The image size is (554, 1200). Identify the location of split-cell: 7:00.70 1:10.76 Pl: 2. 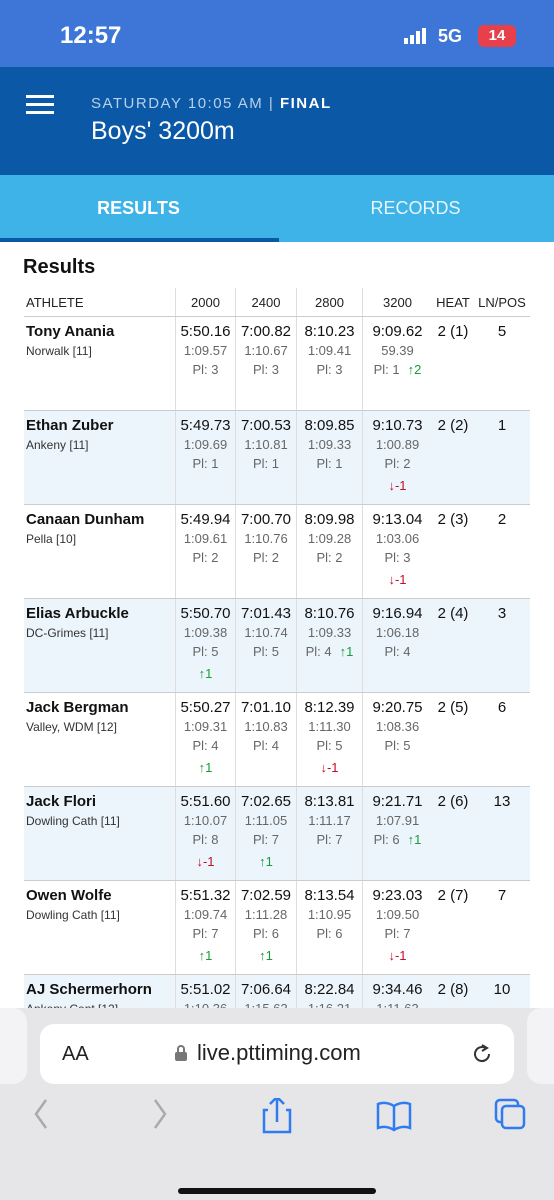
(265, 552).